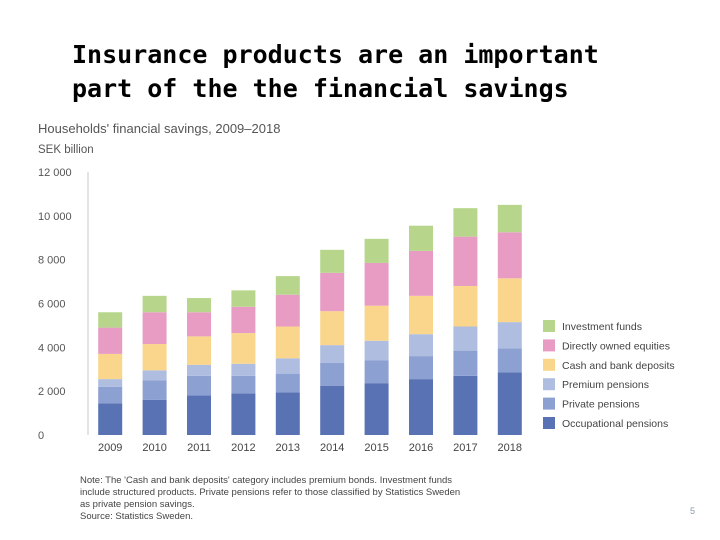 The height and width of the screenshot is (540, 720). Describe the element at coordinates (693, 511) in the screenshot. I see `page-number: 5` at that location.